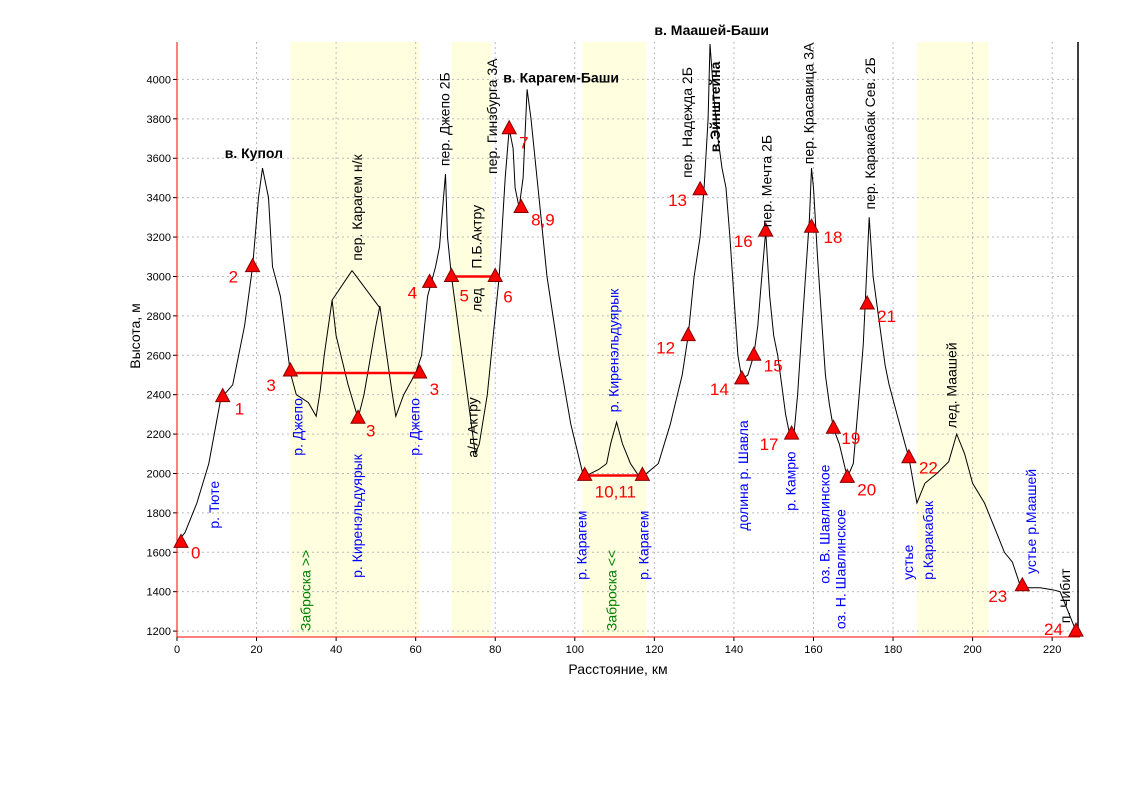  I want to click on y-tick-label-13: 3800, so click(159, 120).